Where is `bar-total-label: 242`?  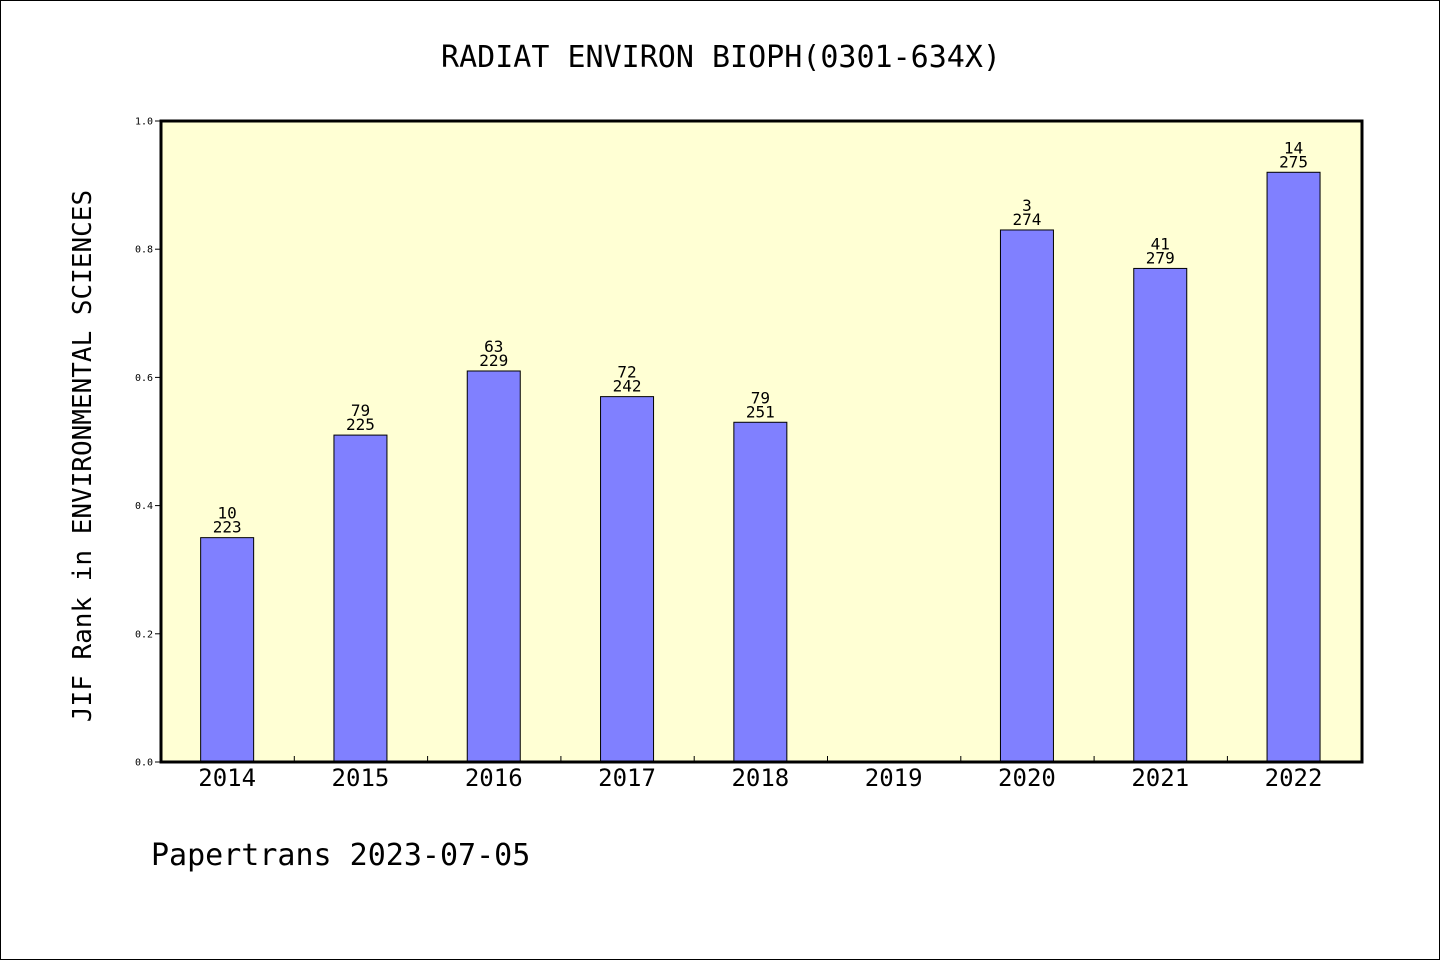
bar-total-label: 242 is located at coordinates (627, 386).